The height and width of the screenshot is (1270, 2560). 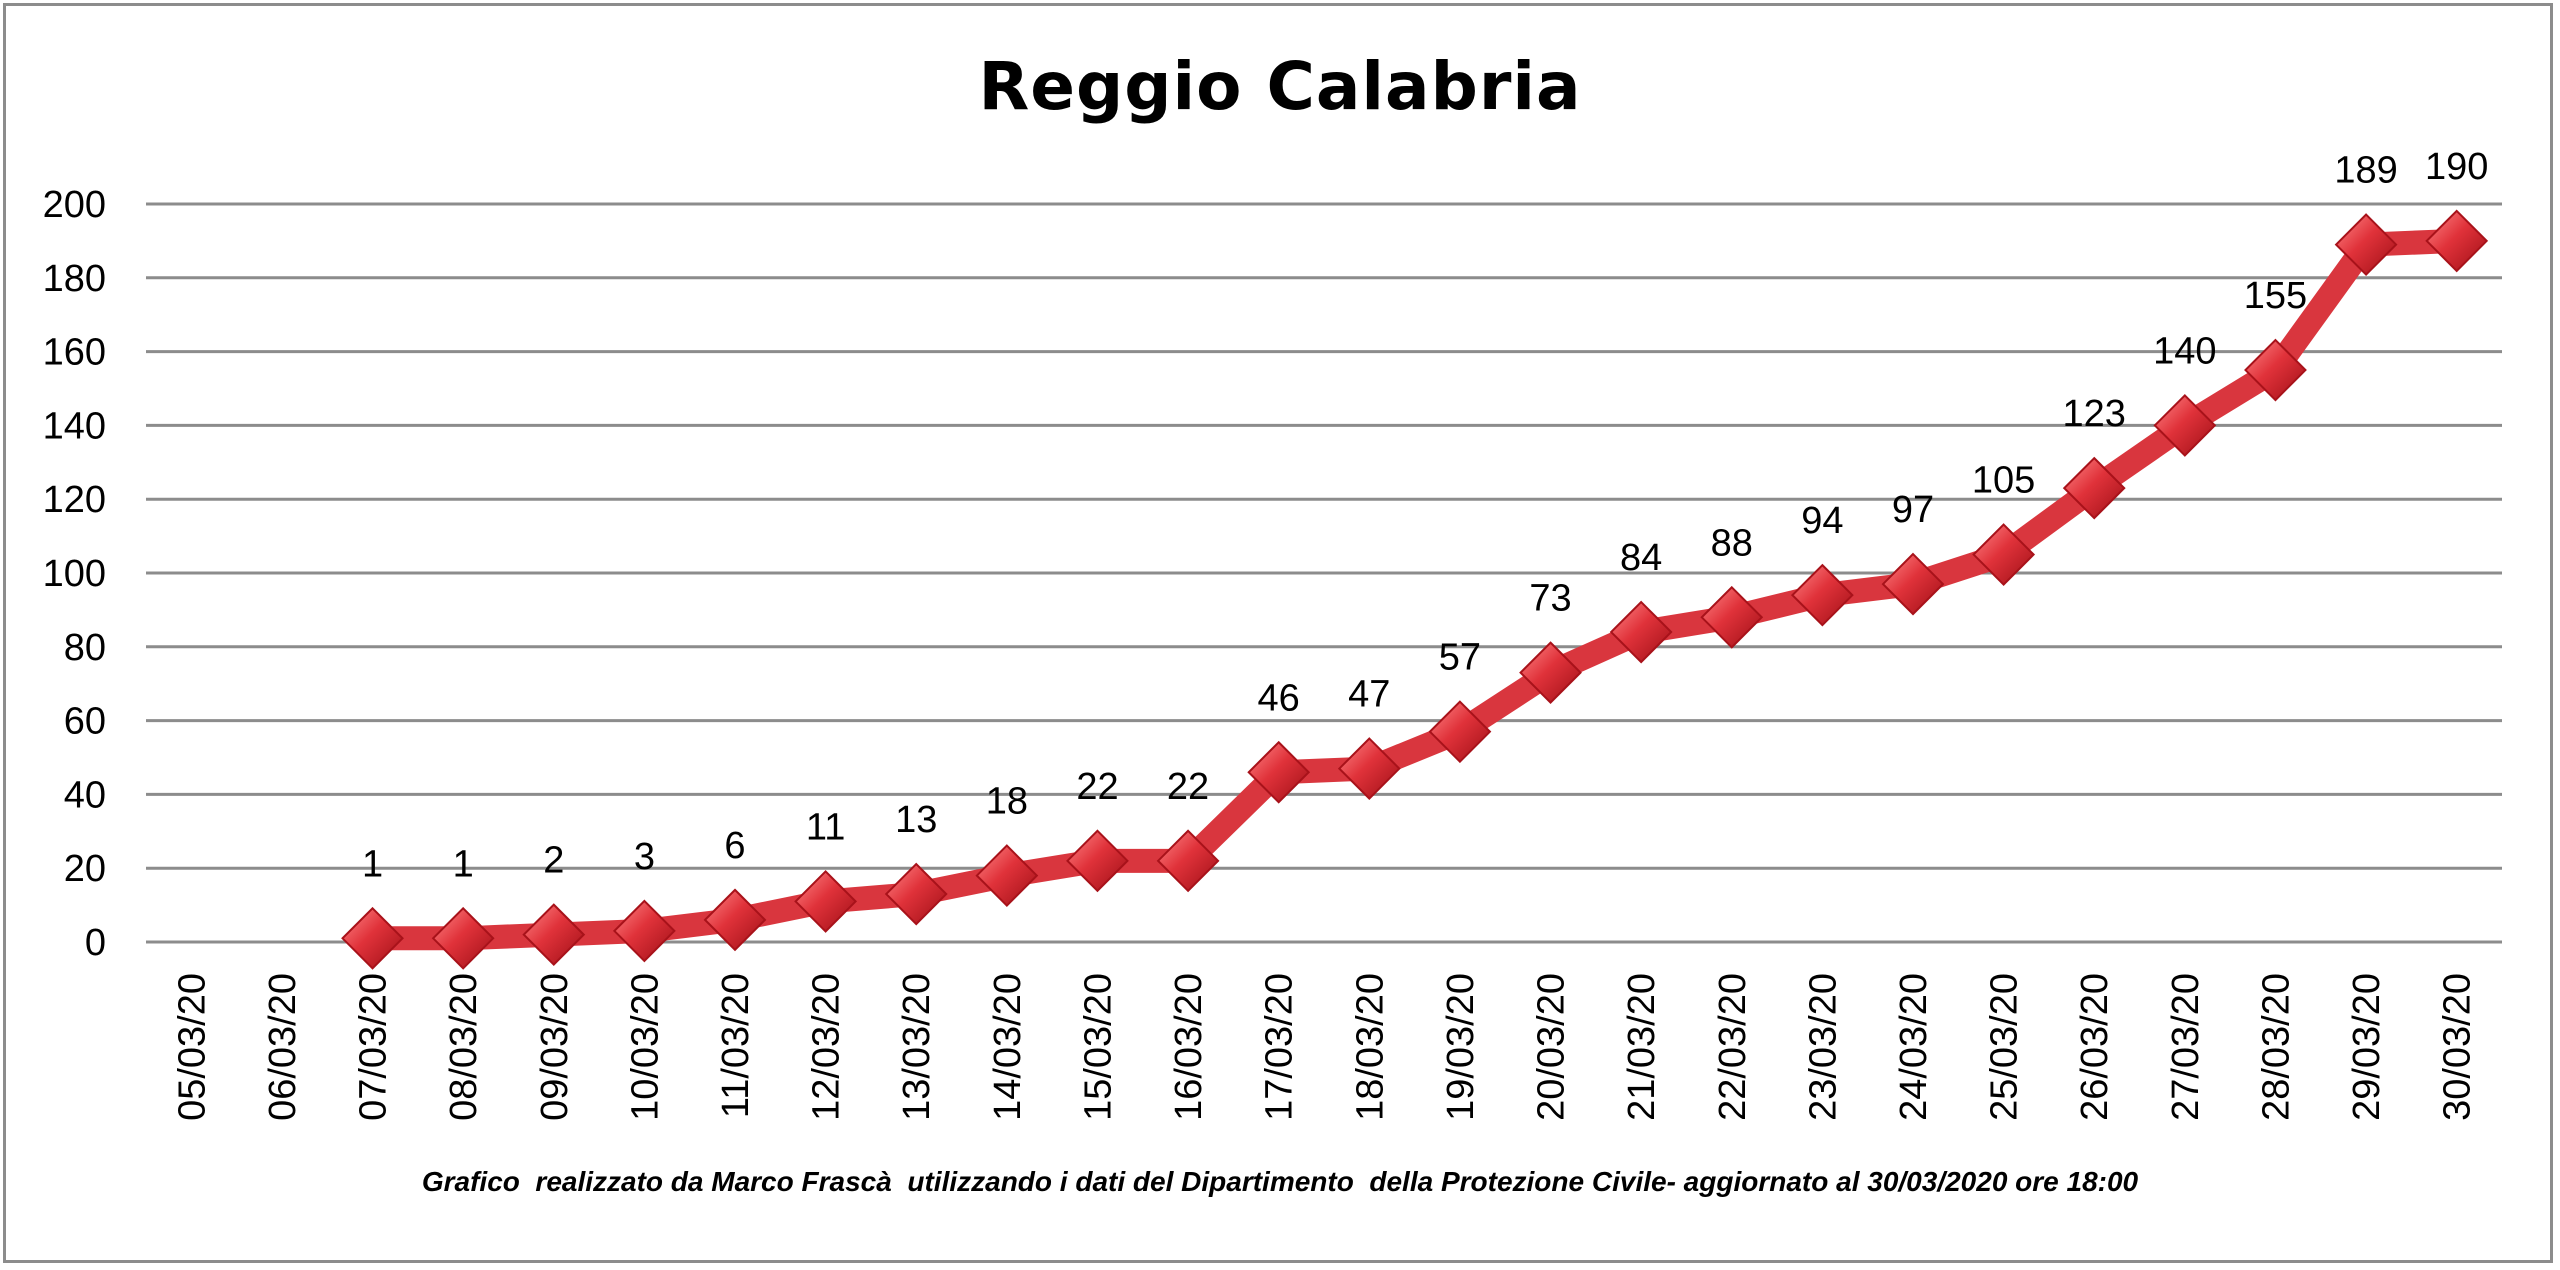 I want to click on x-tick-label: 13/03/20, so click(x=917, y=1047).